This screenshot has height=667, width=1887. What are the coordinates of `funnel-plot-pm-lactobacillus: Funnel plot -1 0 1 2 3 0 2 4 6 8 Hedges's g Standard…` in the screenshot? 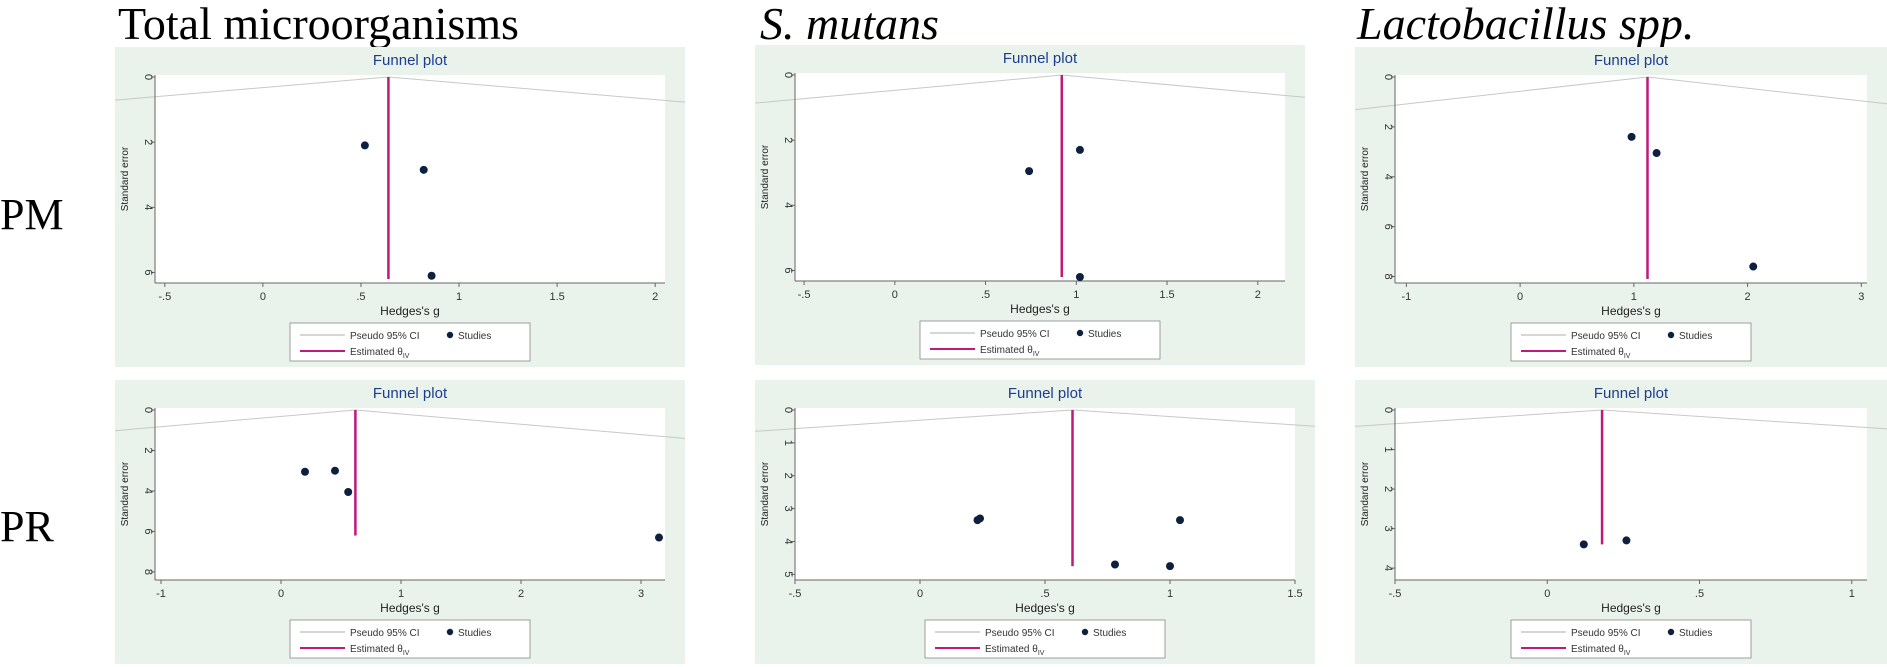 It's located at (1621, 207).